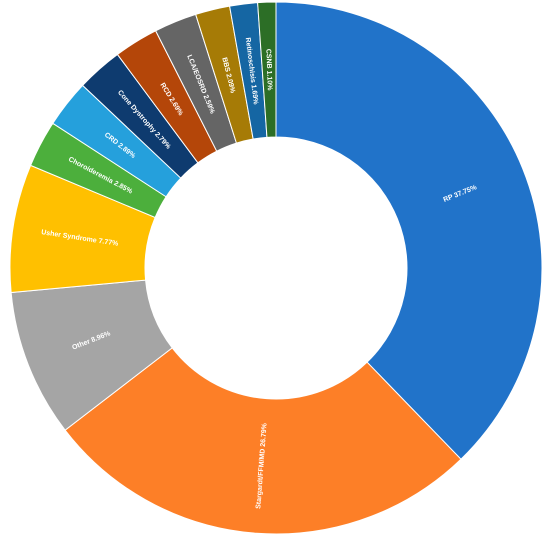 The image size is (550, 549). Describe the element at coordinates (260, 478) in the screenshot. I see `segment-category: Stargardt/FFM/MD` at that location.